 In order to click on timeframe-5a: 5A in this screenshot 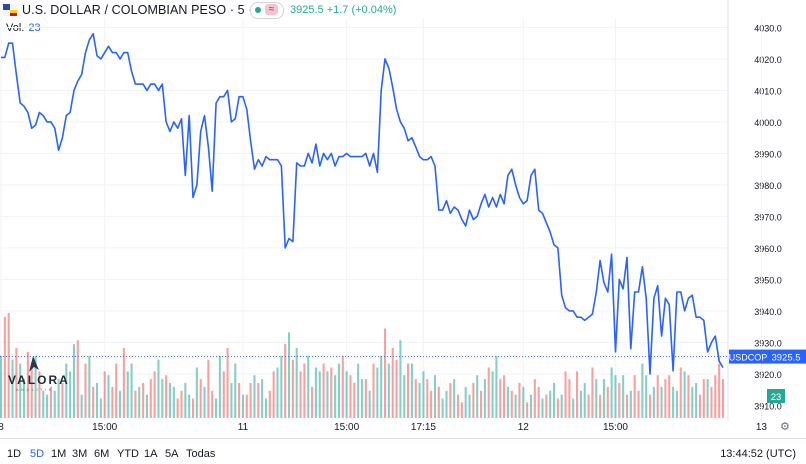, I will do `click(172, 454)`.